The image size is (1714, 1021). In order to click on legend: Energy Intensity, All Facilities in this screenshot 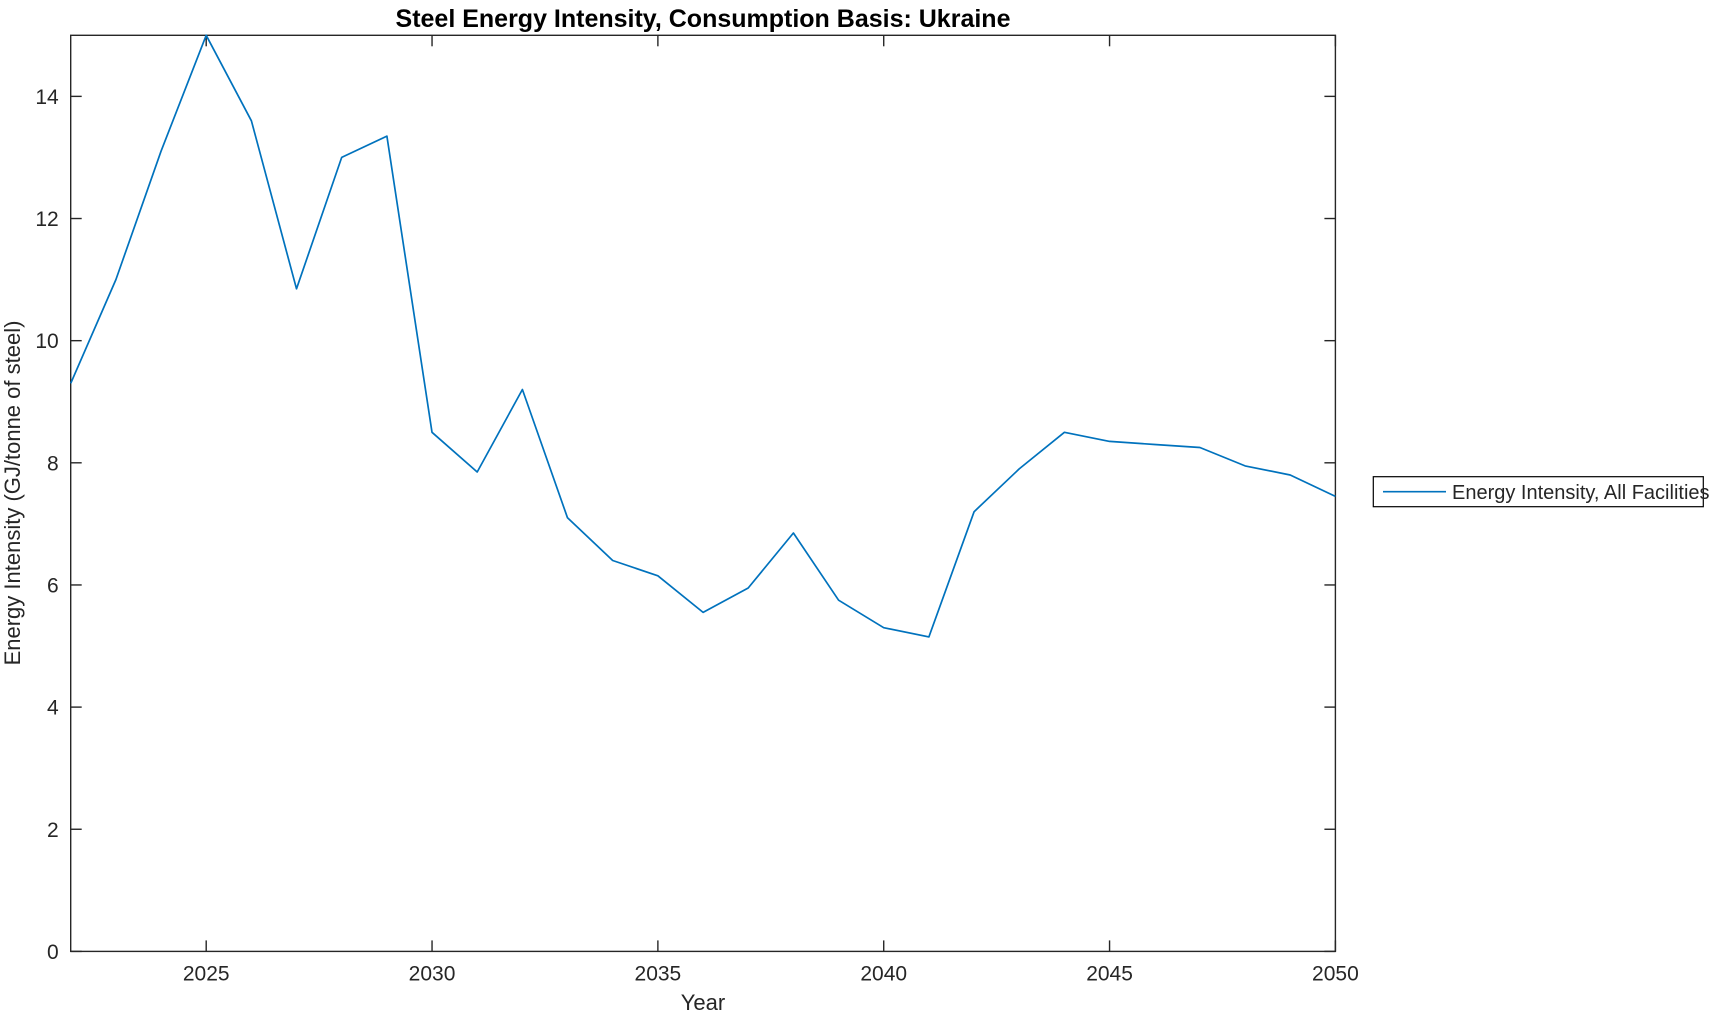, I will do `click(1541, 492)`.